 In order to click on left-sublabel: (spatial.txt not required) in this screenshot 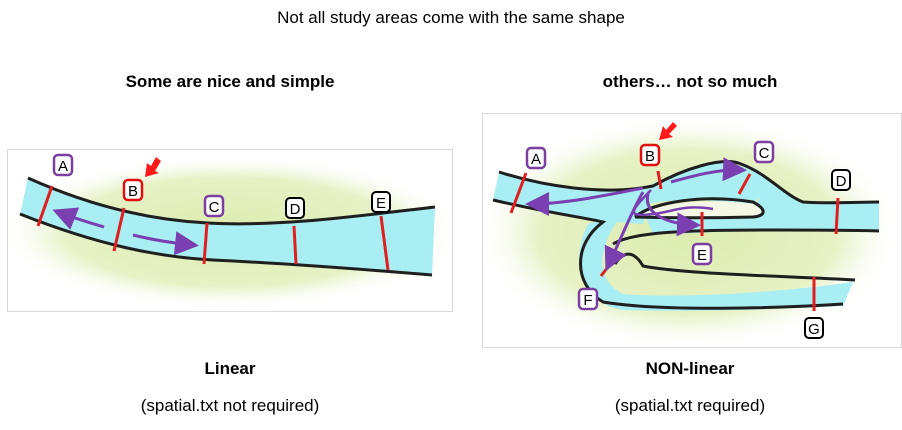, I will do `click(230, 405)`.